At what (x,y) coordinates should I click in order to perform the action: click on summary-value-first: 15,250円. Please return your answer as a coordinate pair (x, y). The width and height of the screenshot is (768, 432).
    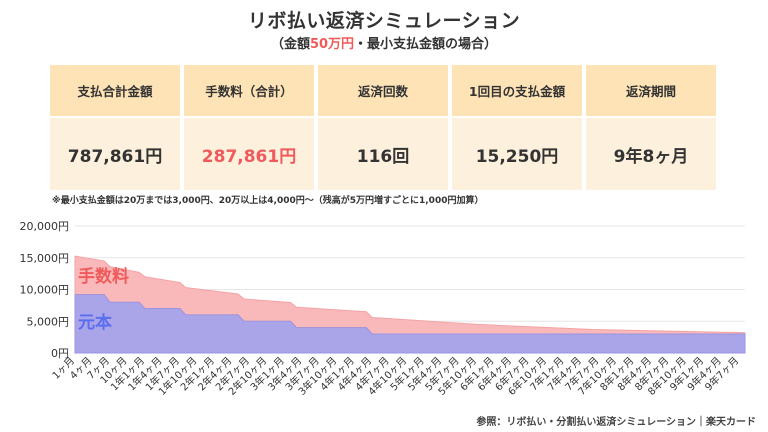
    Looking at the image, I should click on (517, 154).